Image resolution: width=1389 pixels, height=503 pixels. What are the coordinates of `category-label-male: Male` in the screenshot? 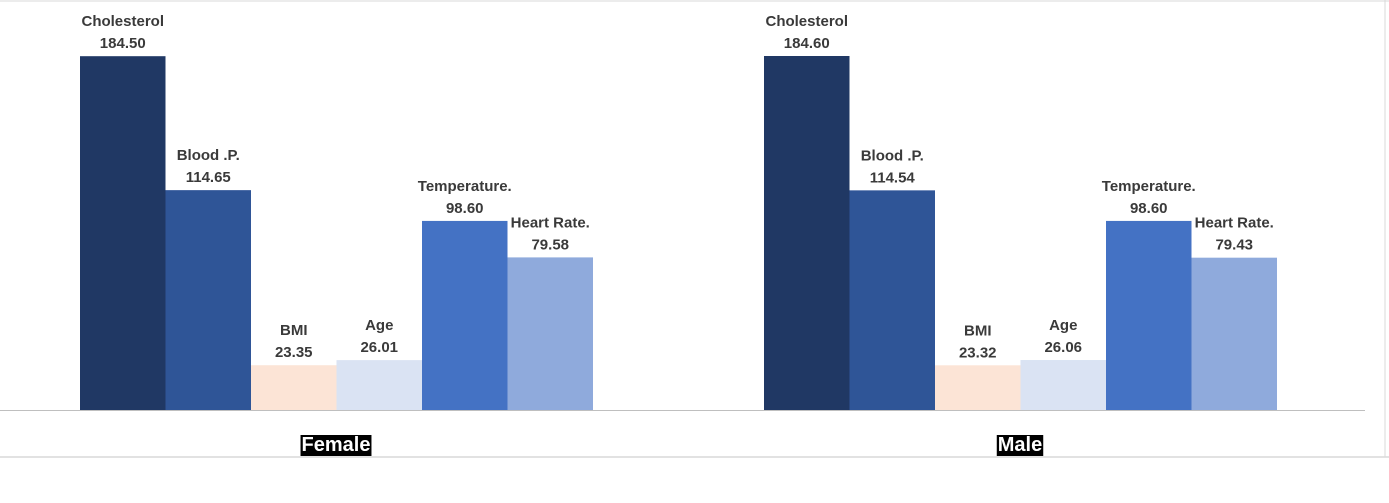 It's located at (1020, 445).